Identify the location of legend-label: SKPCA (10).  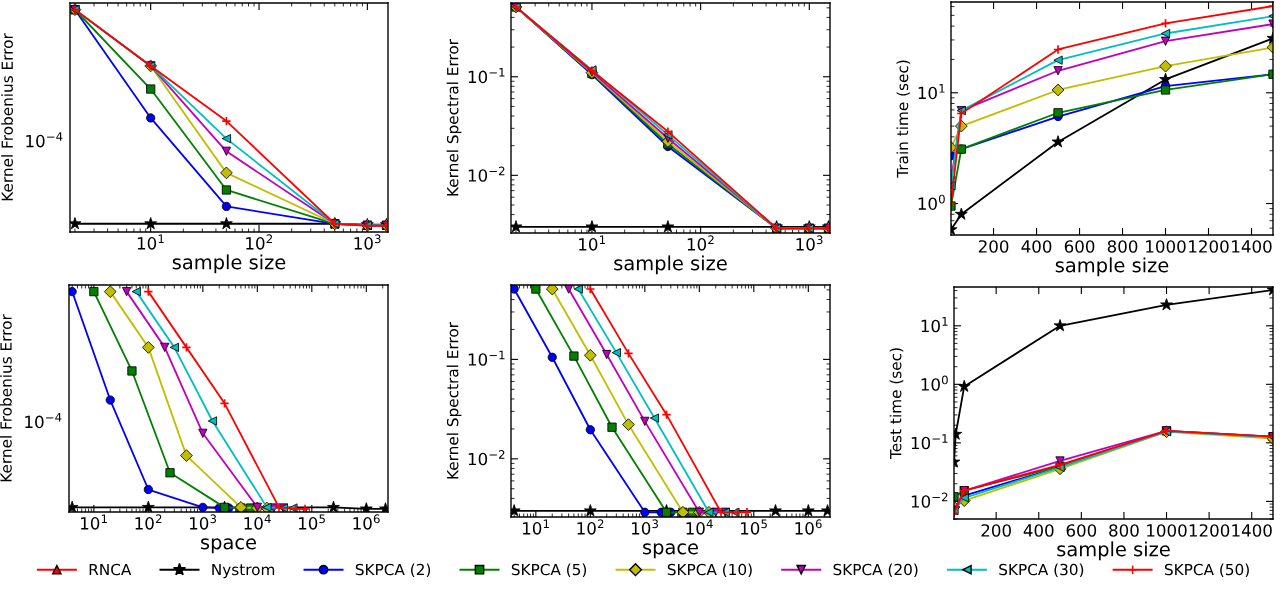
(709, 570).